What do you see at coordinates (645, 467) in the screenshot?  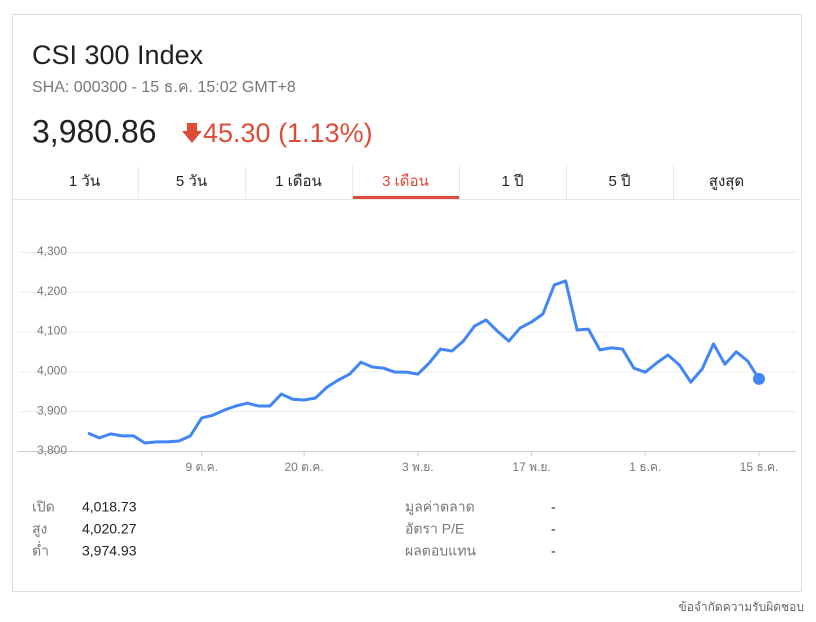 I see `x-tick-label: 1 ธ.ค.` at bounding box center [645, 467].